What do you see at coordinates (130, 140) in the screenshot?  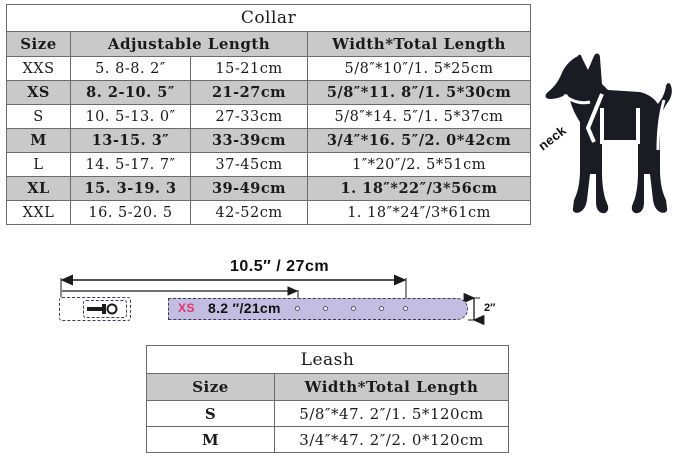 I see `collar-cell-inches: 13-15. 3″` at bounding box center [130, 140].